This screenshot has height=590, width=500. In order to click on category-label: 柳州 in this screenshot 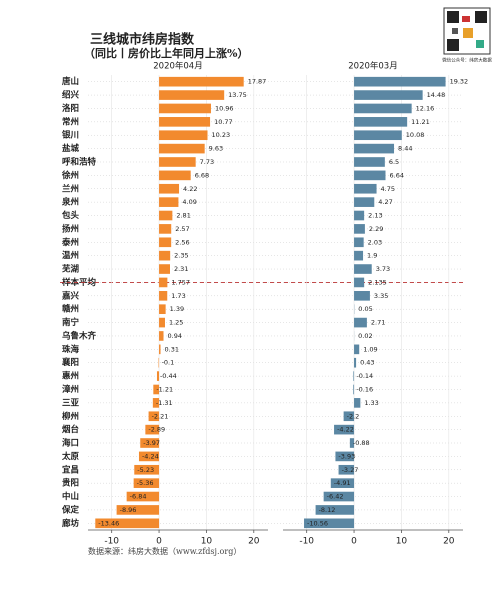, I will do `click(70, 416)`.